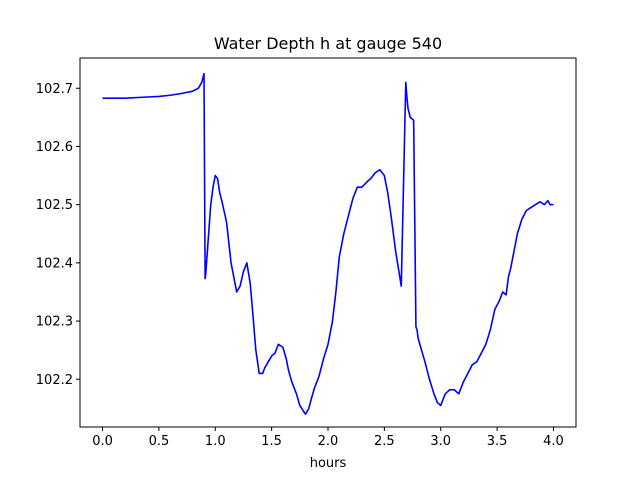  I want to click on x-tick-label: 2.5, so click(384, 441).